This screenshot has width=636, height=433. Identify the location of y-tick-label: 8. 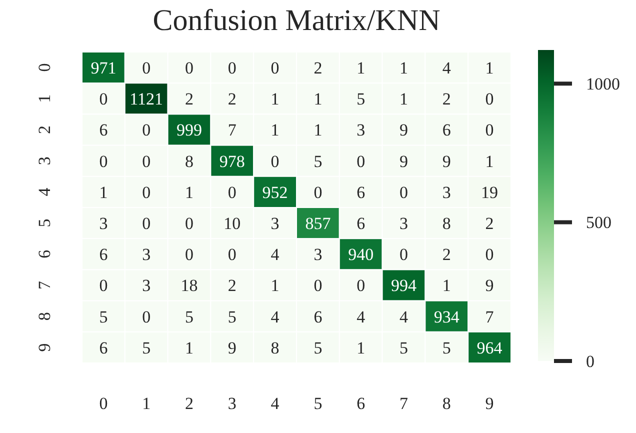
(44, 316).